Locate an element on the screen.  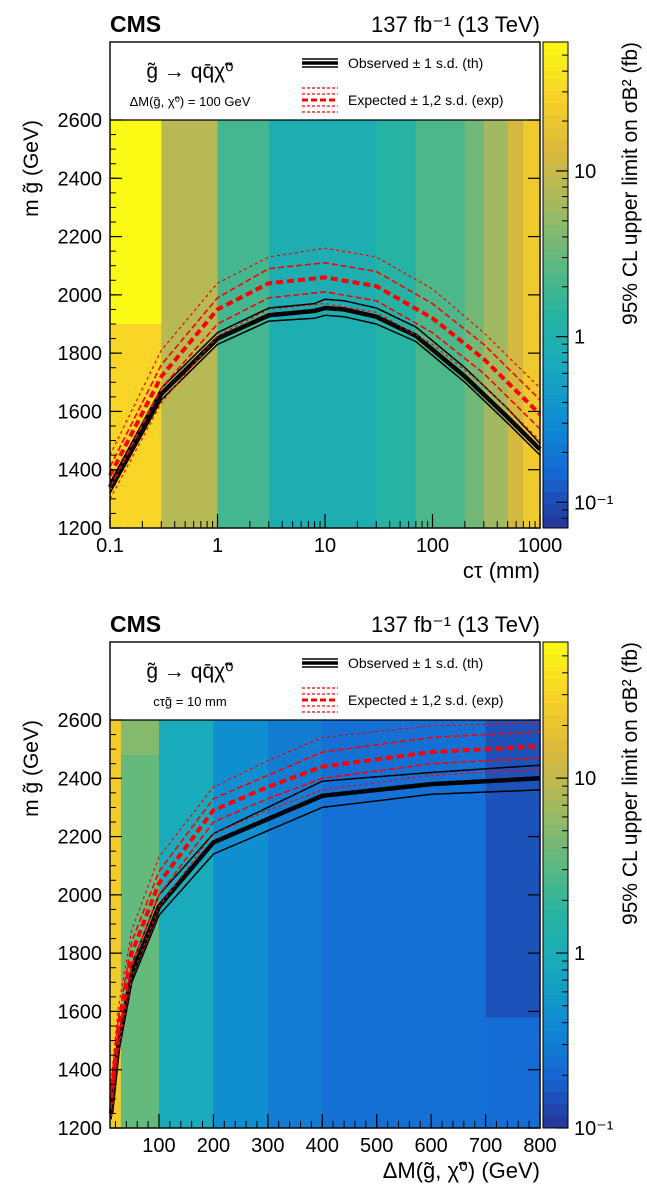
x-tick-label: 700 is located at coordinates (485, 1146).